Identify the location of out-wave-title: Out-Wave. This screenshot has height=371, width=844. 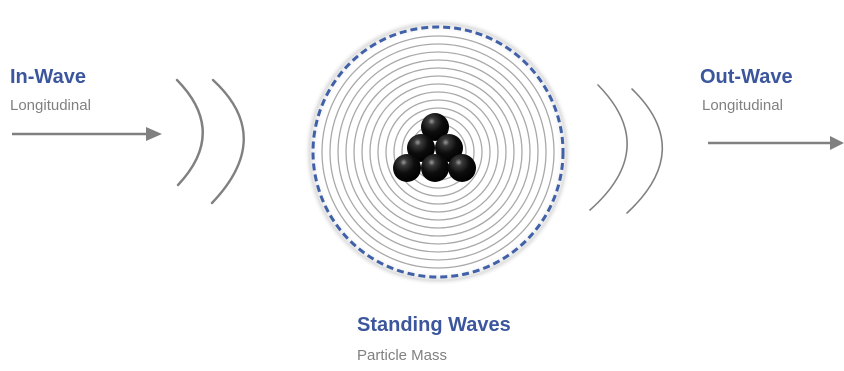
(746, 77).